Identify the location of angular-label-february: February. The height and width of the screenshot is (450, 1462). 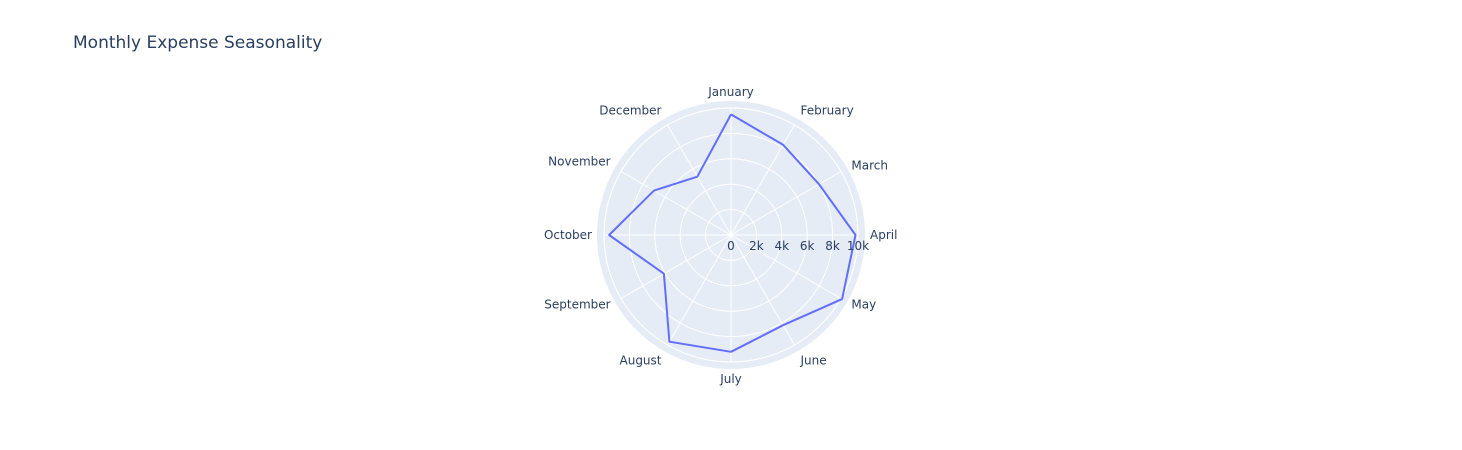
(827, 111).